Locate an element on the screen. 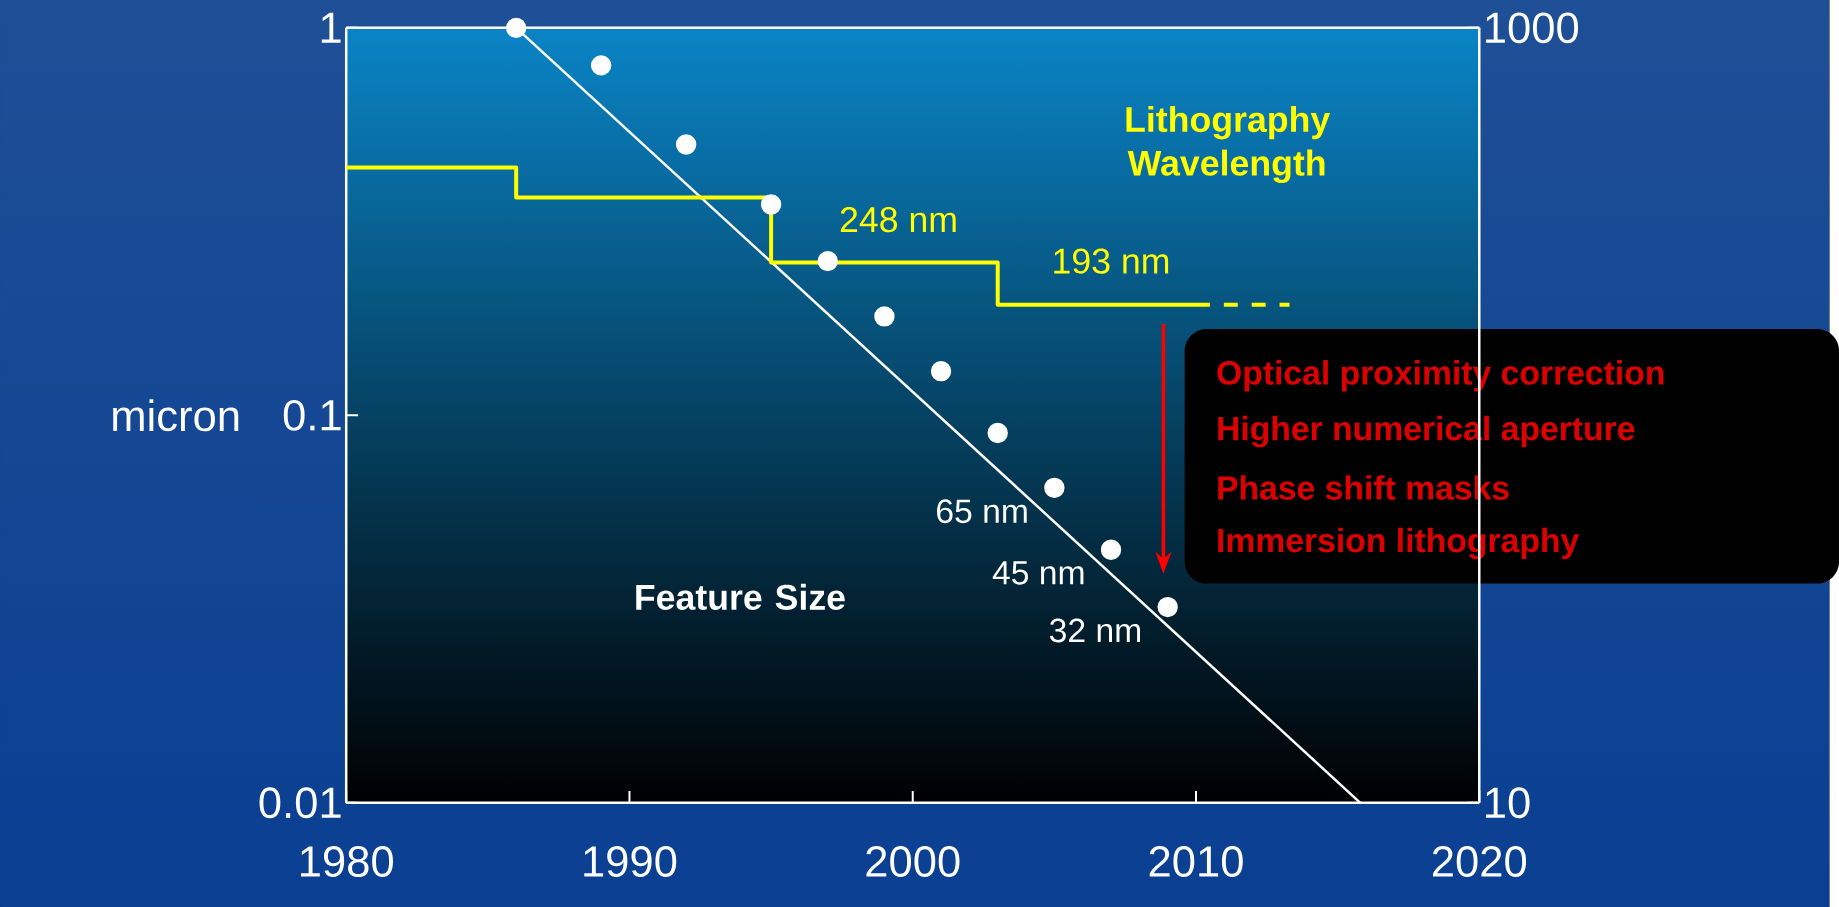 Image resolution: width=1839 pixels, height=907 pixels. annotation: 32 nm is located at coordinates (1095, 630).